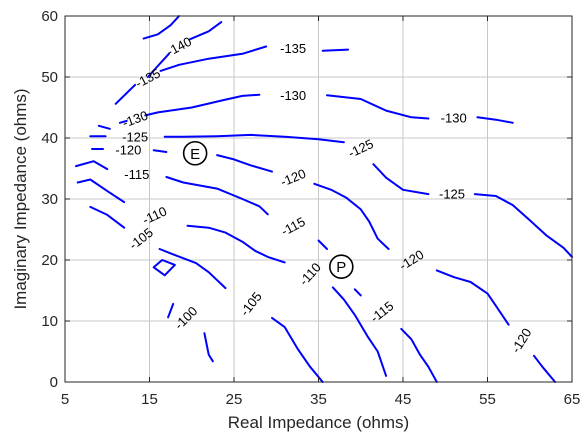 This screenshot has width=585, height=433. Describe the element at coordinates (49, 77) in the screenshot. I see `y-tick-label: 50` at that location.